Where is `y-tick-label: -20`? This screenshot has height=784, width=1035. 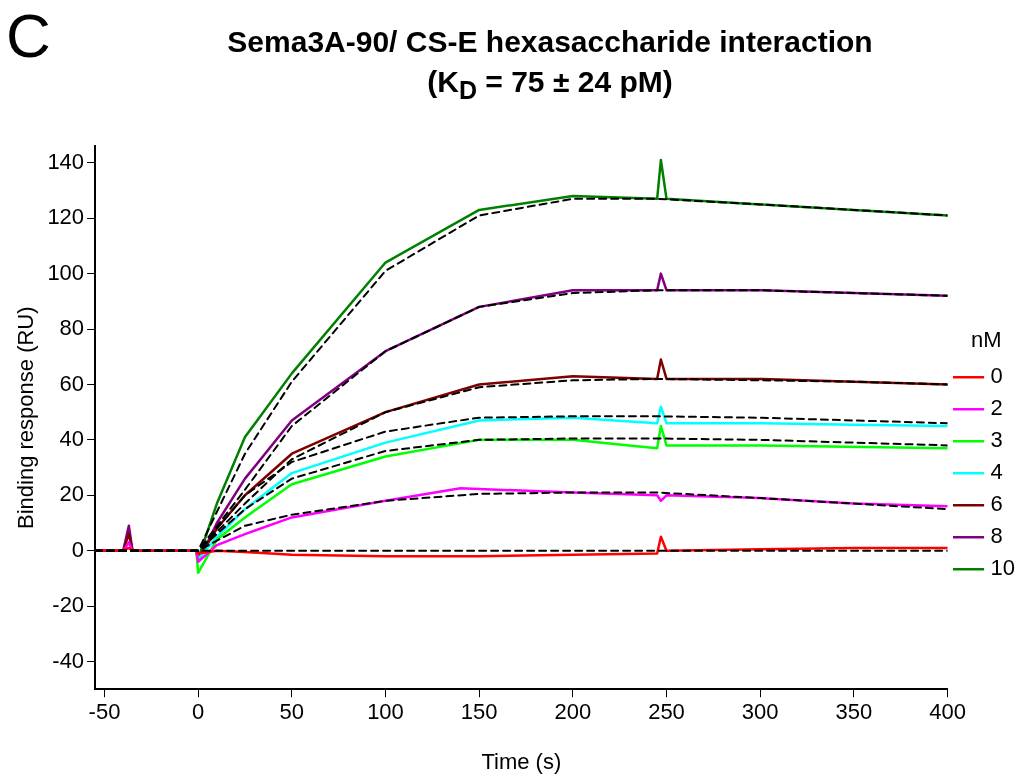 y-tick-label: -20 is located at coordinates (68, 605).